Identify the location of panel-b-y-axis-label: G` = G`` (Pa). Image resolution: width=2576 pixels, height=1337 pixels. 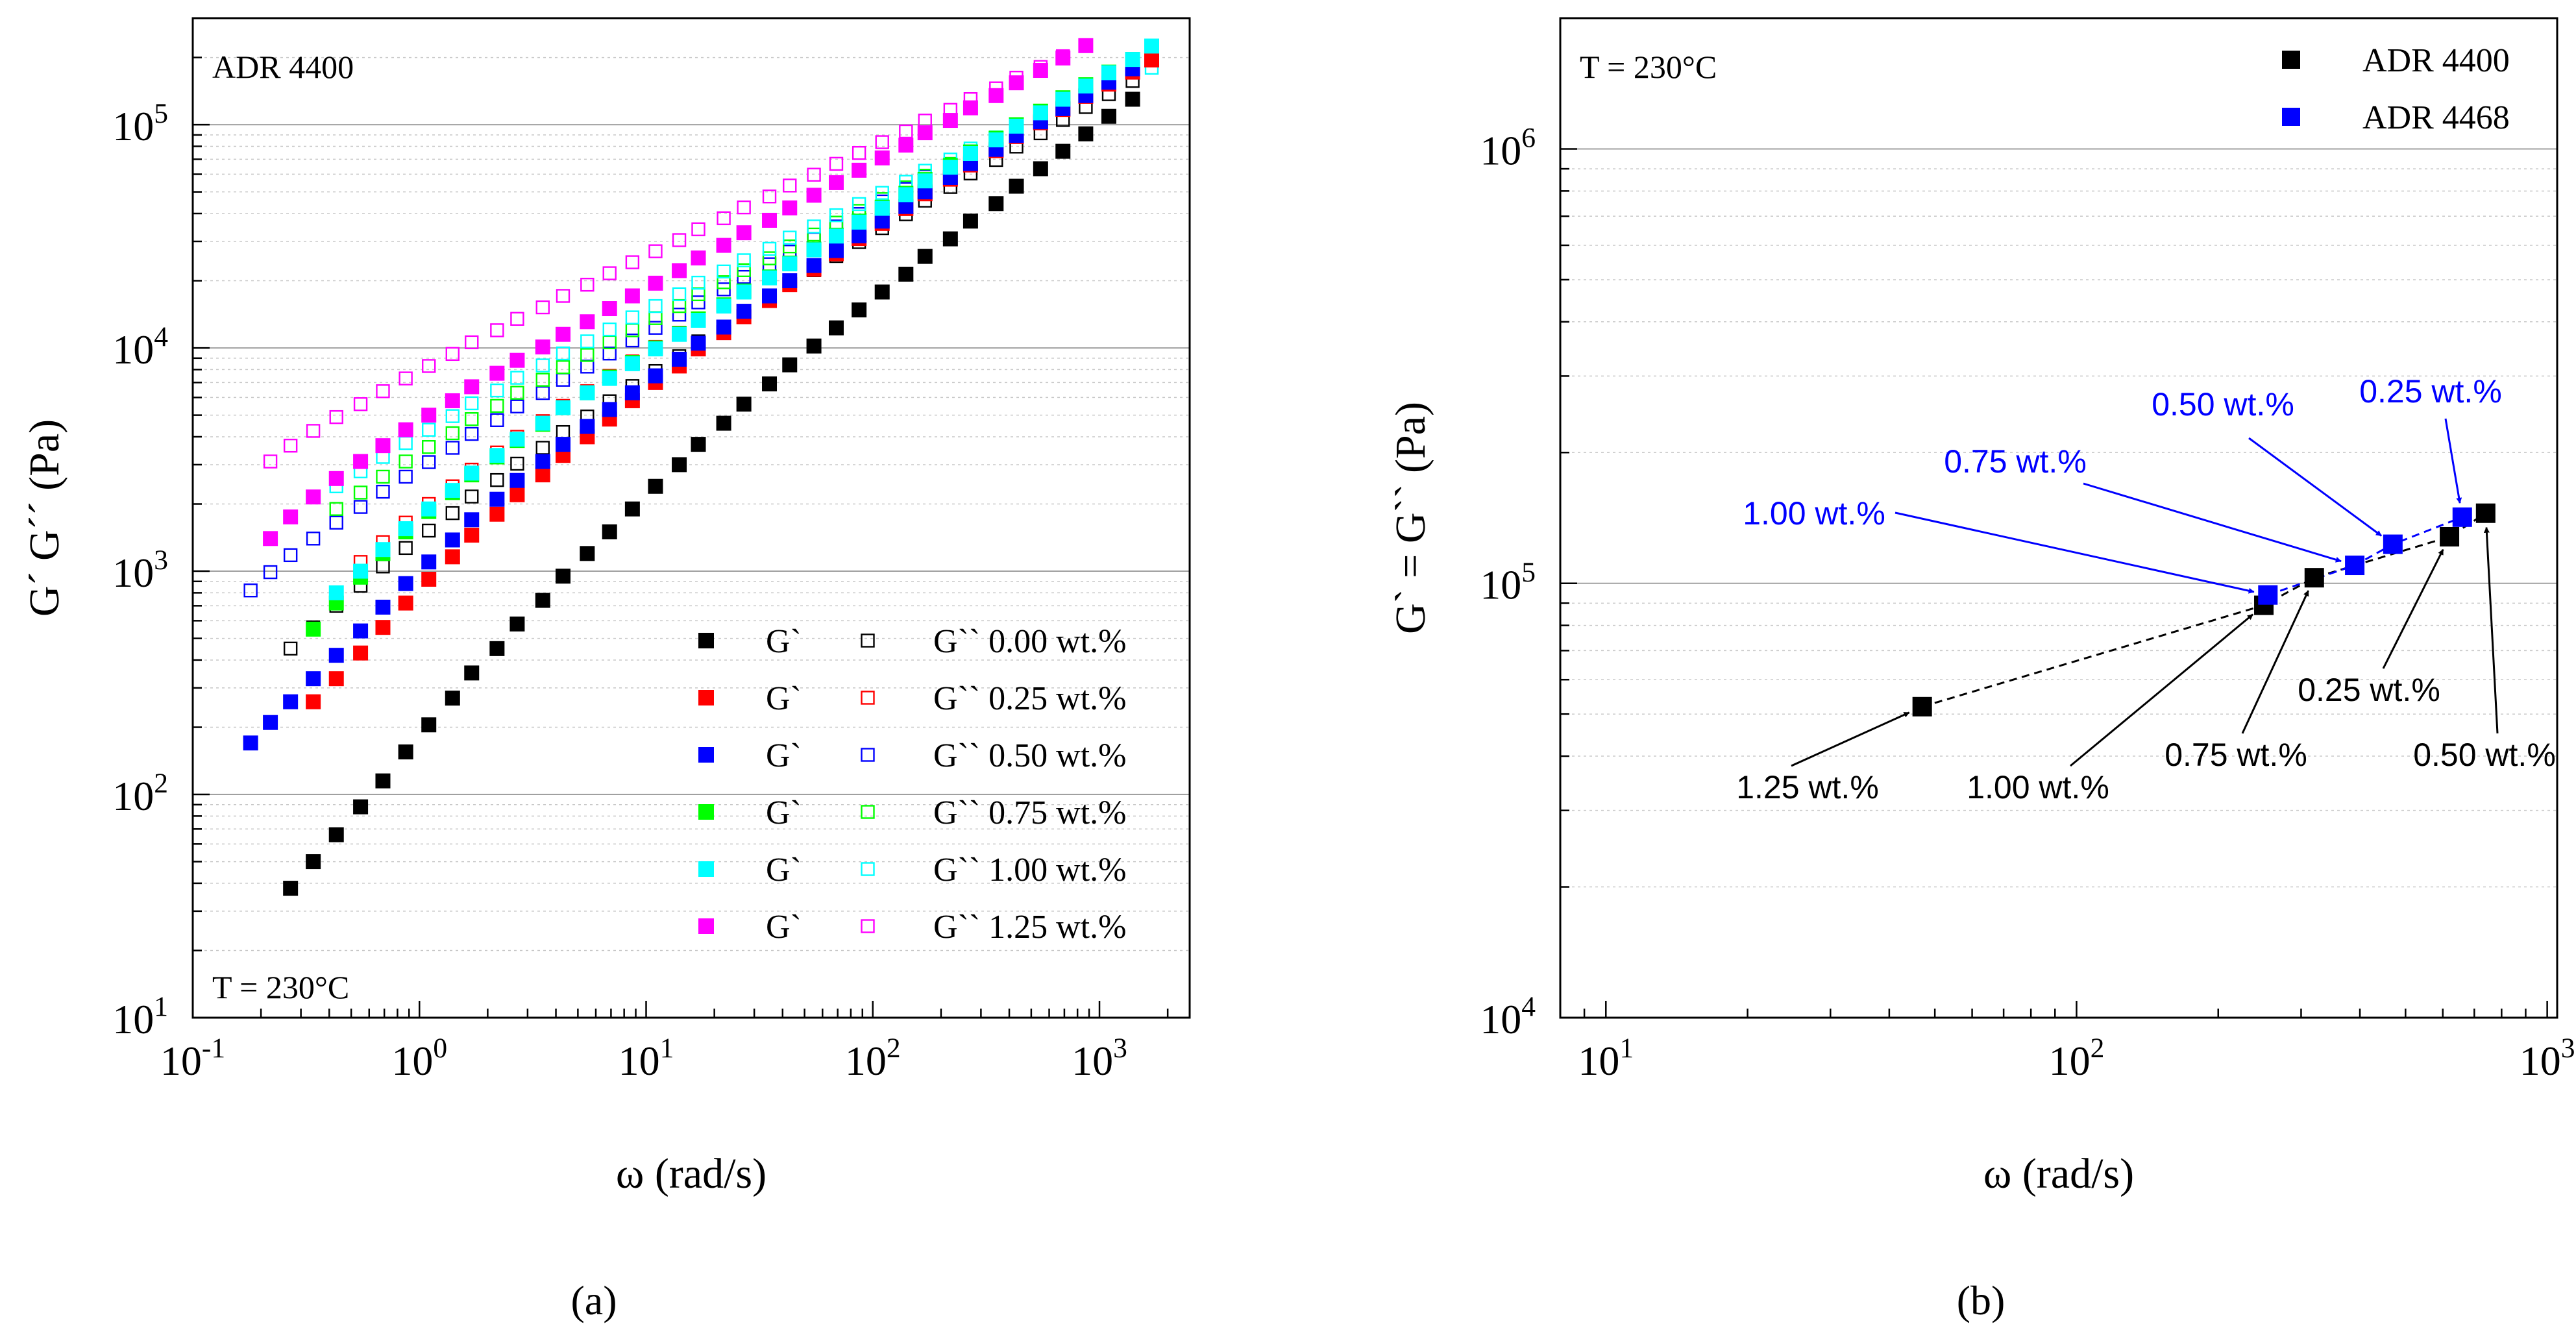
(1410, 518).